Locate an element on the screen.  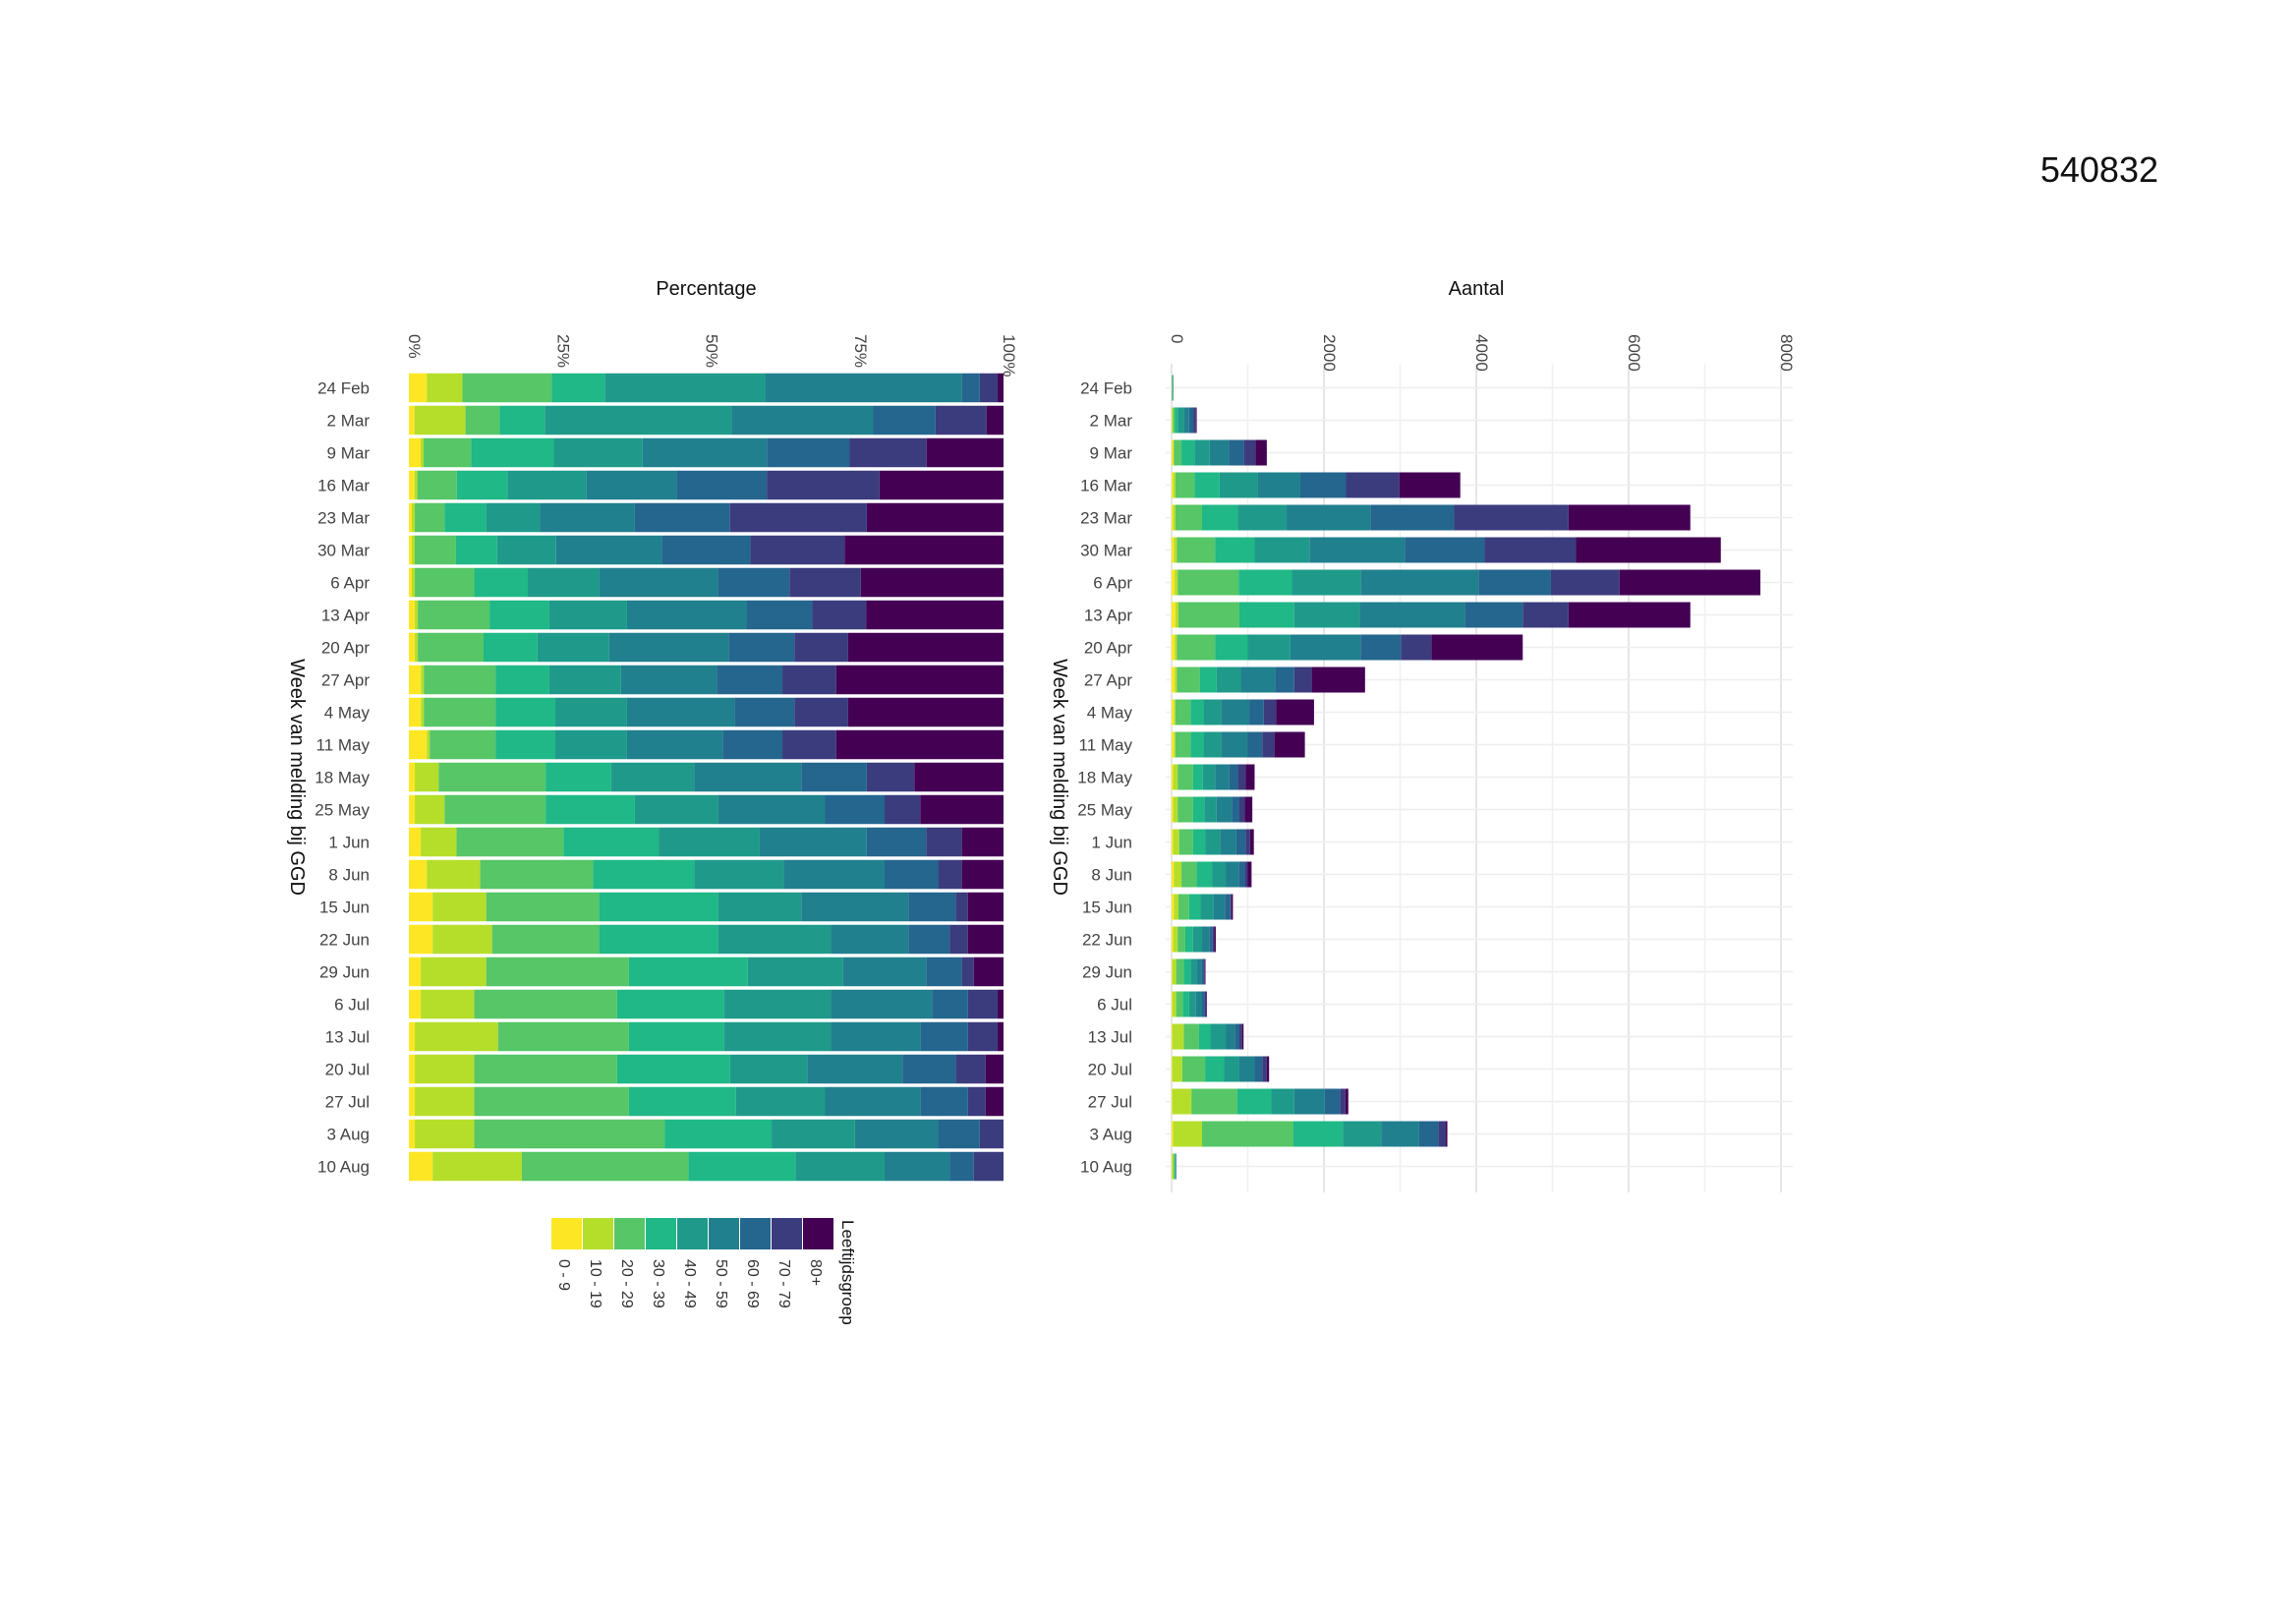
y-axis-title: Week van melding bij GGD is located at coordinates (1060, 777).